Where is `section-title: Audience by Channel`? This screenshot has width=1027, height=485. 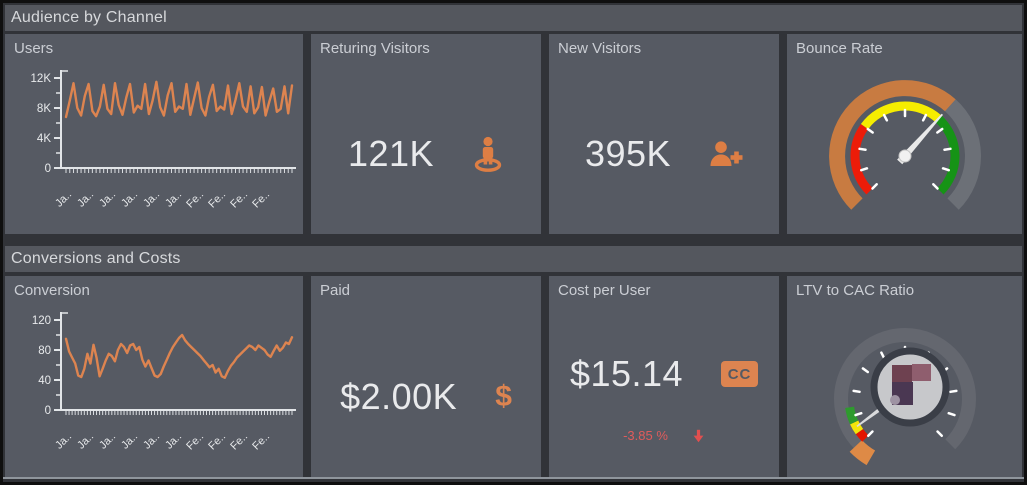 section-title: Audience by Channel is located at coordinates (89, 17).